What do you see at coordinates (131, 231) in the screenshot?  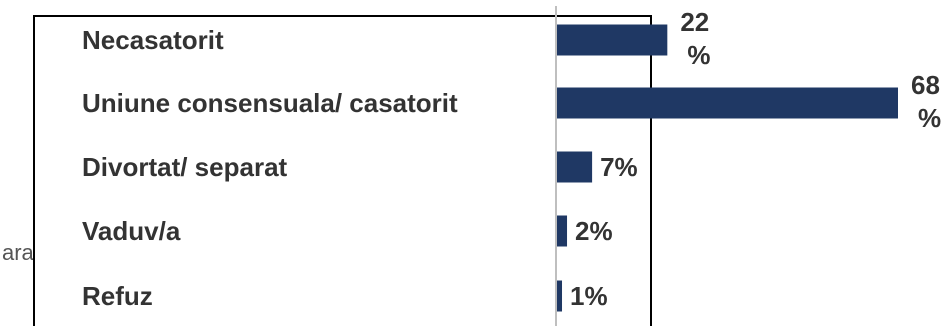 I see `category-label: Vaduv/a` at bounding box center [131, 231].